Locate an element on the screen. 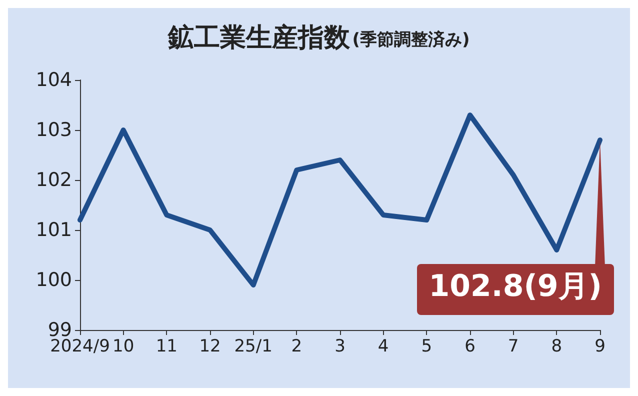 The width and height of the screenshot is (638, 396). y-tick-label: 104 is located at coordinates (54, 80).